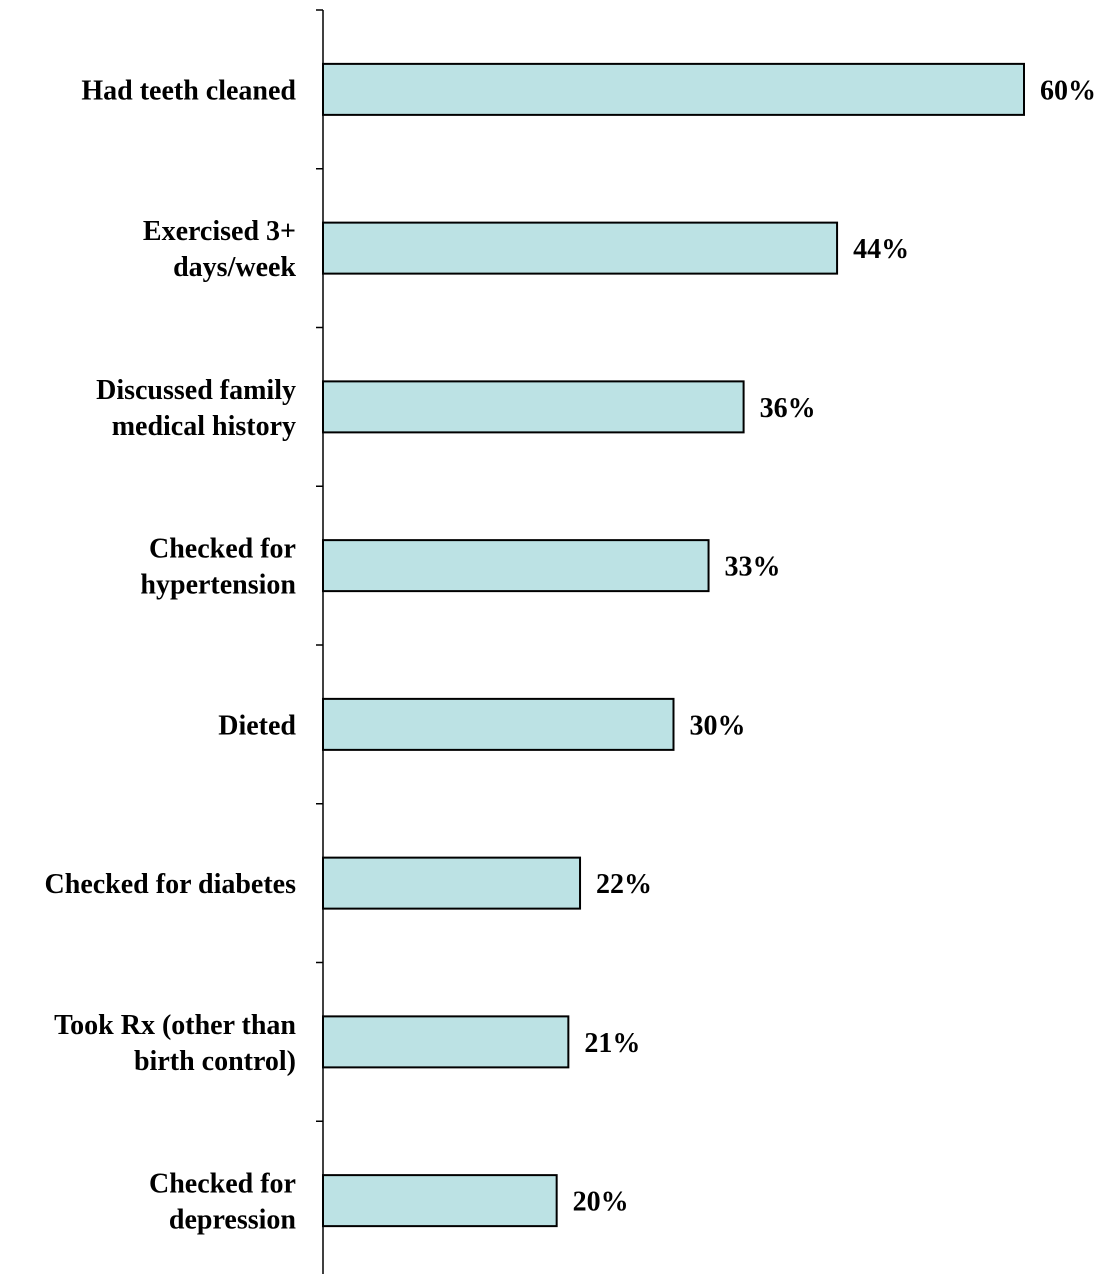 This screenshot has height=1274, width=1113. What do you see at coordinates (232, 1220) in the screenshot?
I see `category-label-line: depression` at bounding box center [232, 1220].